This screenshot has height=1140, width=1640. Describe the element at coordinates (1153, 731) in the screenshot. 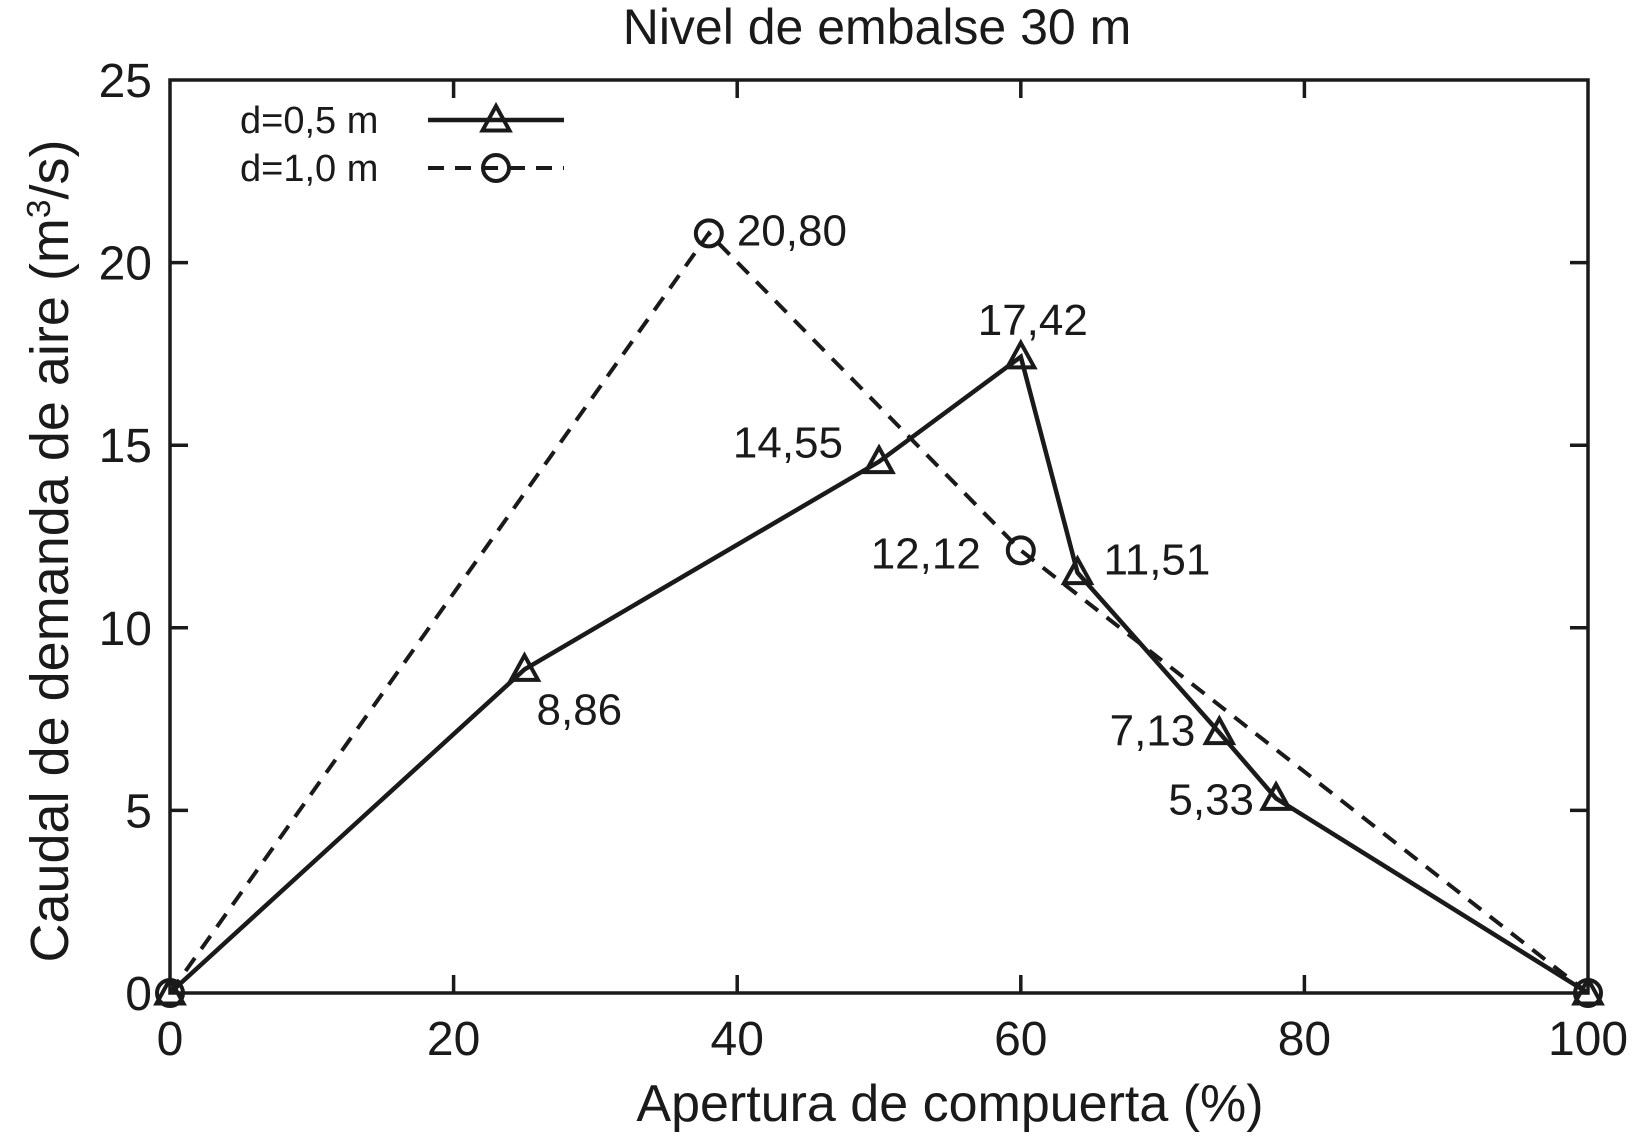

I see `data-point-label: 7,13` at that location.